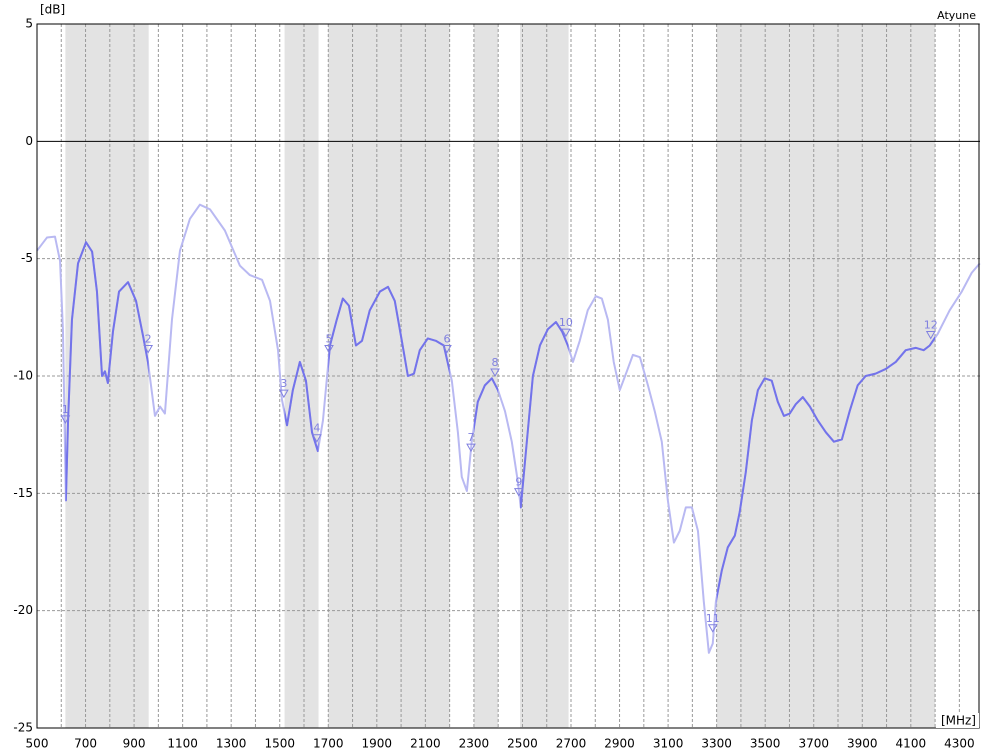  What do you see at coordinates (931, 324) in the screenshot?
I see `marker-label: 12` at bounding box center [931, 324].